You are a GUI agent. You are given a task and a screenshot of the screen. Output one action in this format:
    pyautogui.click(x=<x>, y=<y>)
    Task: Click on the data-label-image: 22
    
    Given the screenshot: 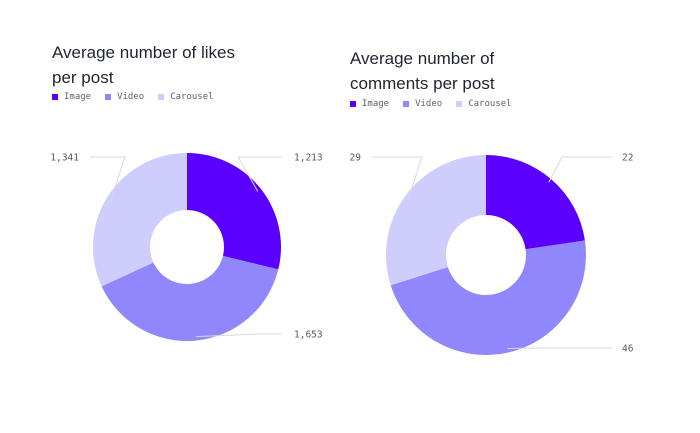 What is the action you would take?
    pyautogui.click(x=627, y=158)
    